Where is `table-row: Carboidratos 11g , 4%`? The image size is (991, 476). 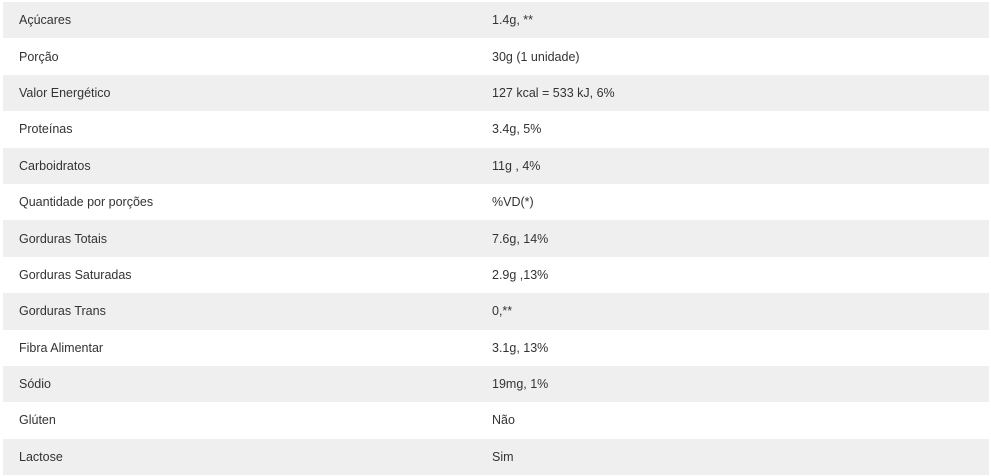
table-row: Carboidratos 11g , 4% is located at coordinates (496, 165).